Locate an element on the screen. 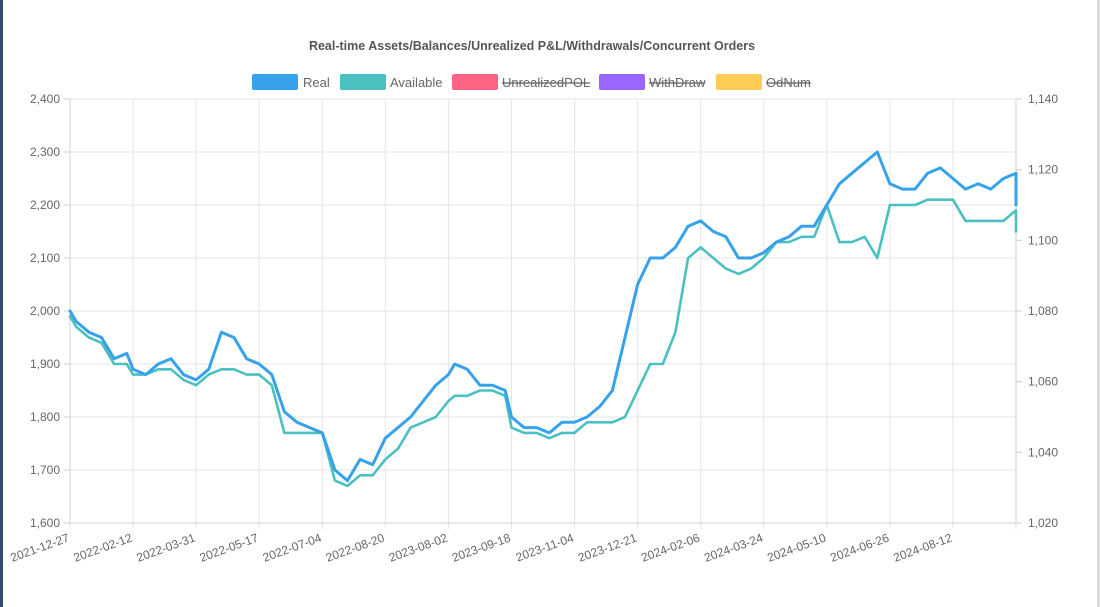 The width and height of the screenshot is (1100, 607). x-tick-label: 2023-11-04 is located at coordinates (545, 548).